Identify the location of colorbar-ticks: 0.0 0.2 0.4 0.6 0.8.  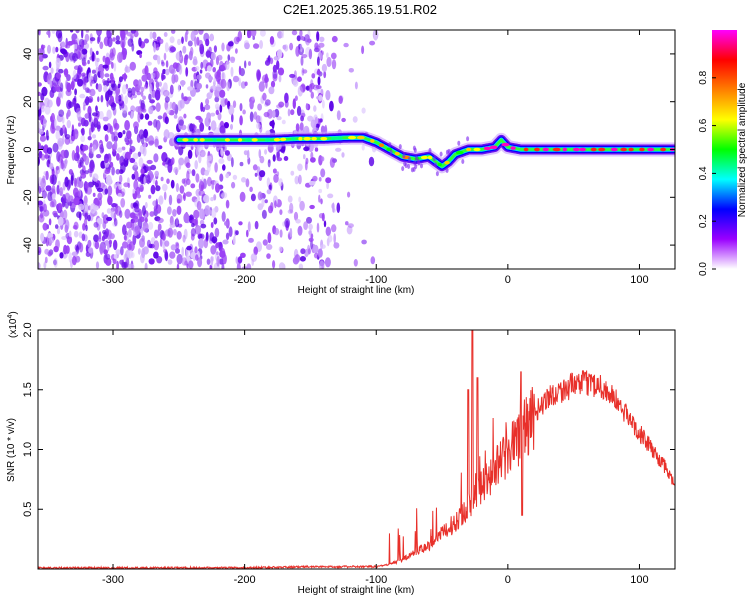
(707, 173).